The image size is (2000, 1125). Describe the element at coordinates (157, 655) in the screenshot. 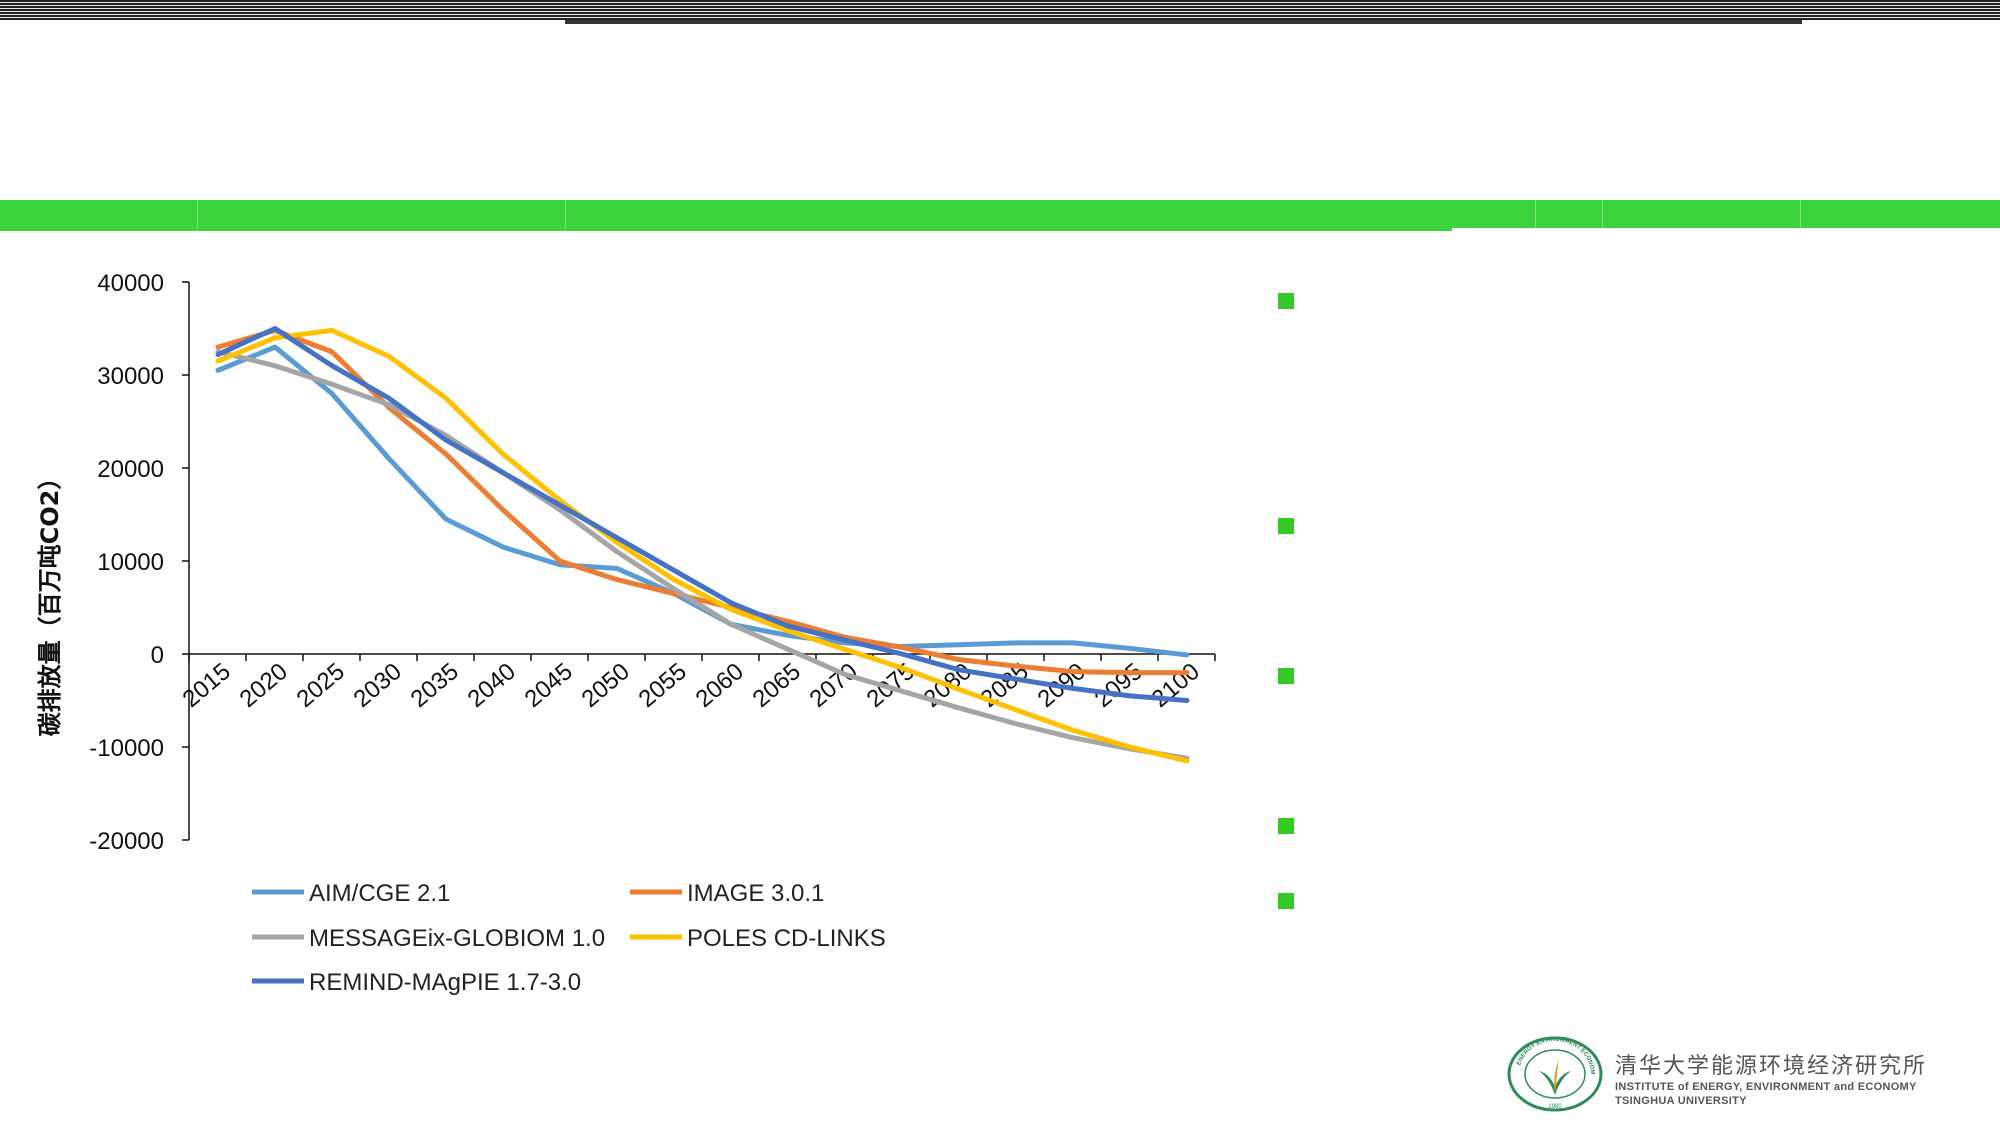

I see `y-tick-label: 0` at that location.